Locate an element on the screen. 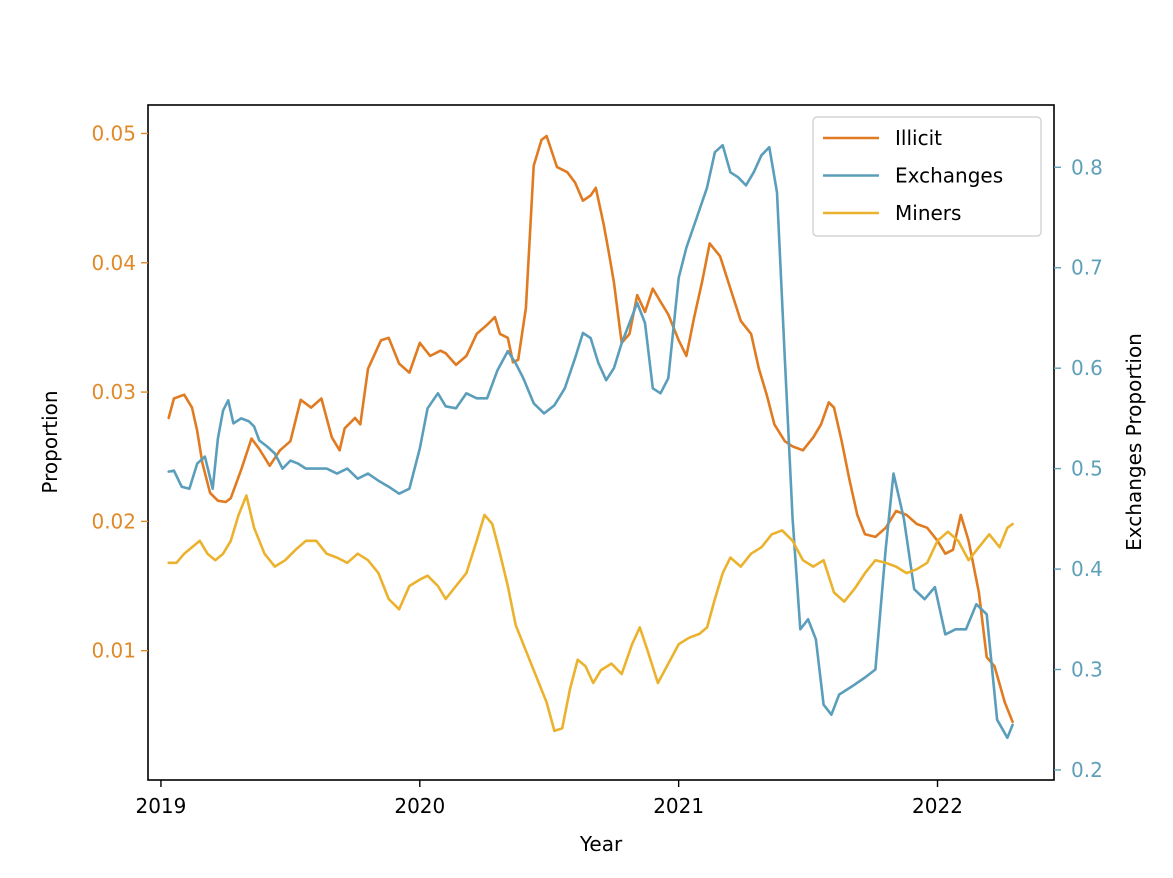 The width and height of the screenshot is (1173, 878). legend-label-miners: Miners is located at coordinates (928, 213).